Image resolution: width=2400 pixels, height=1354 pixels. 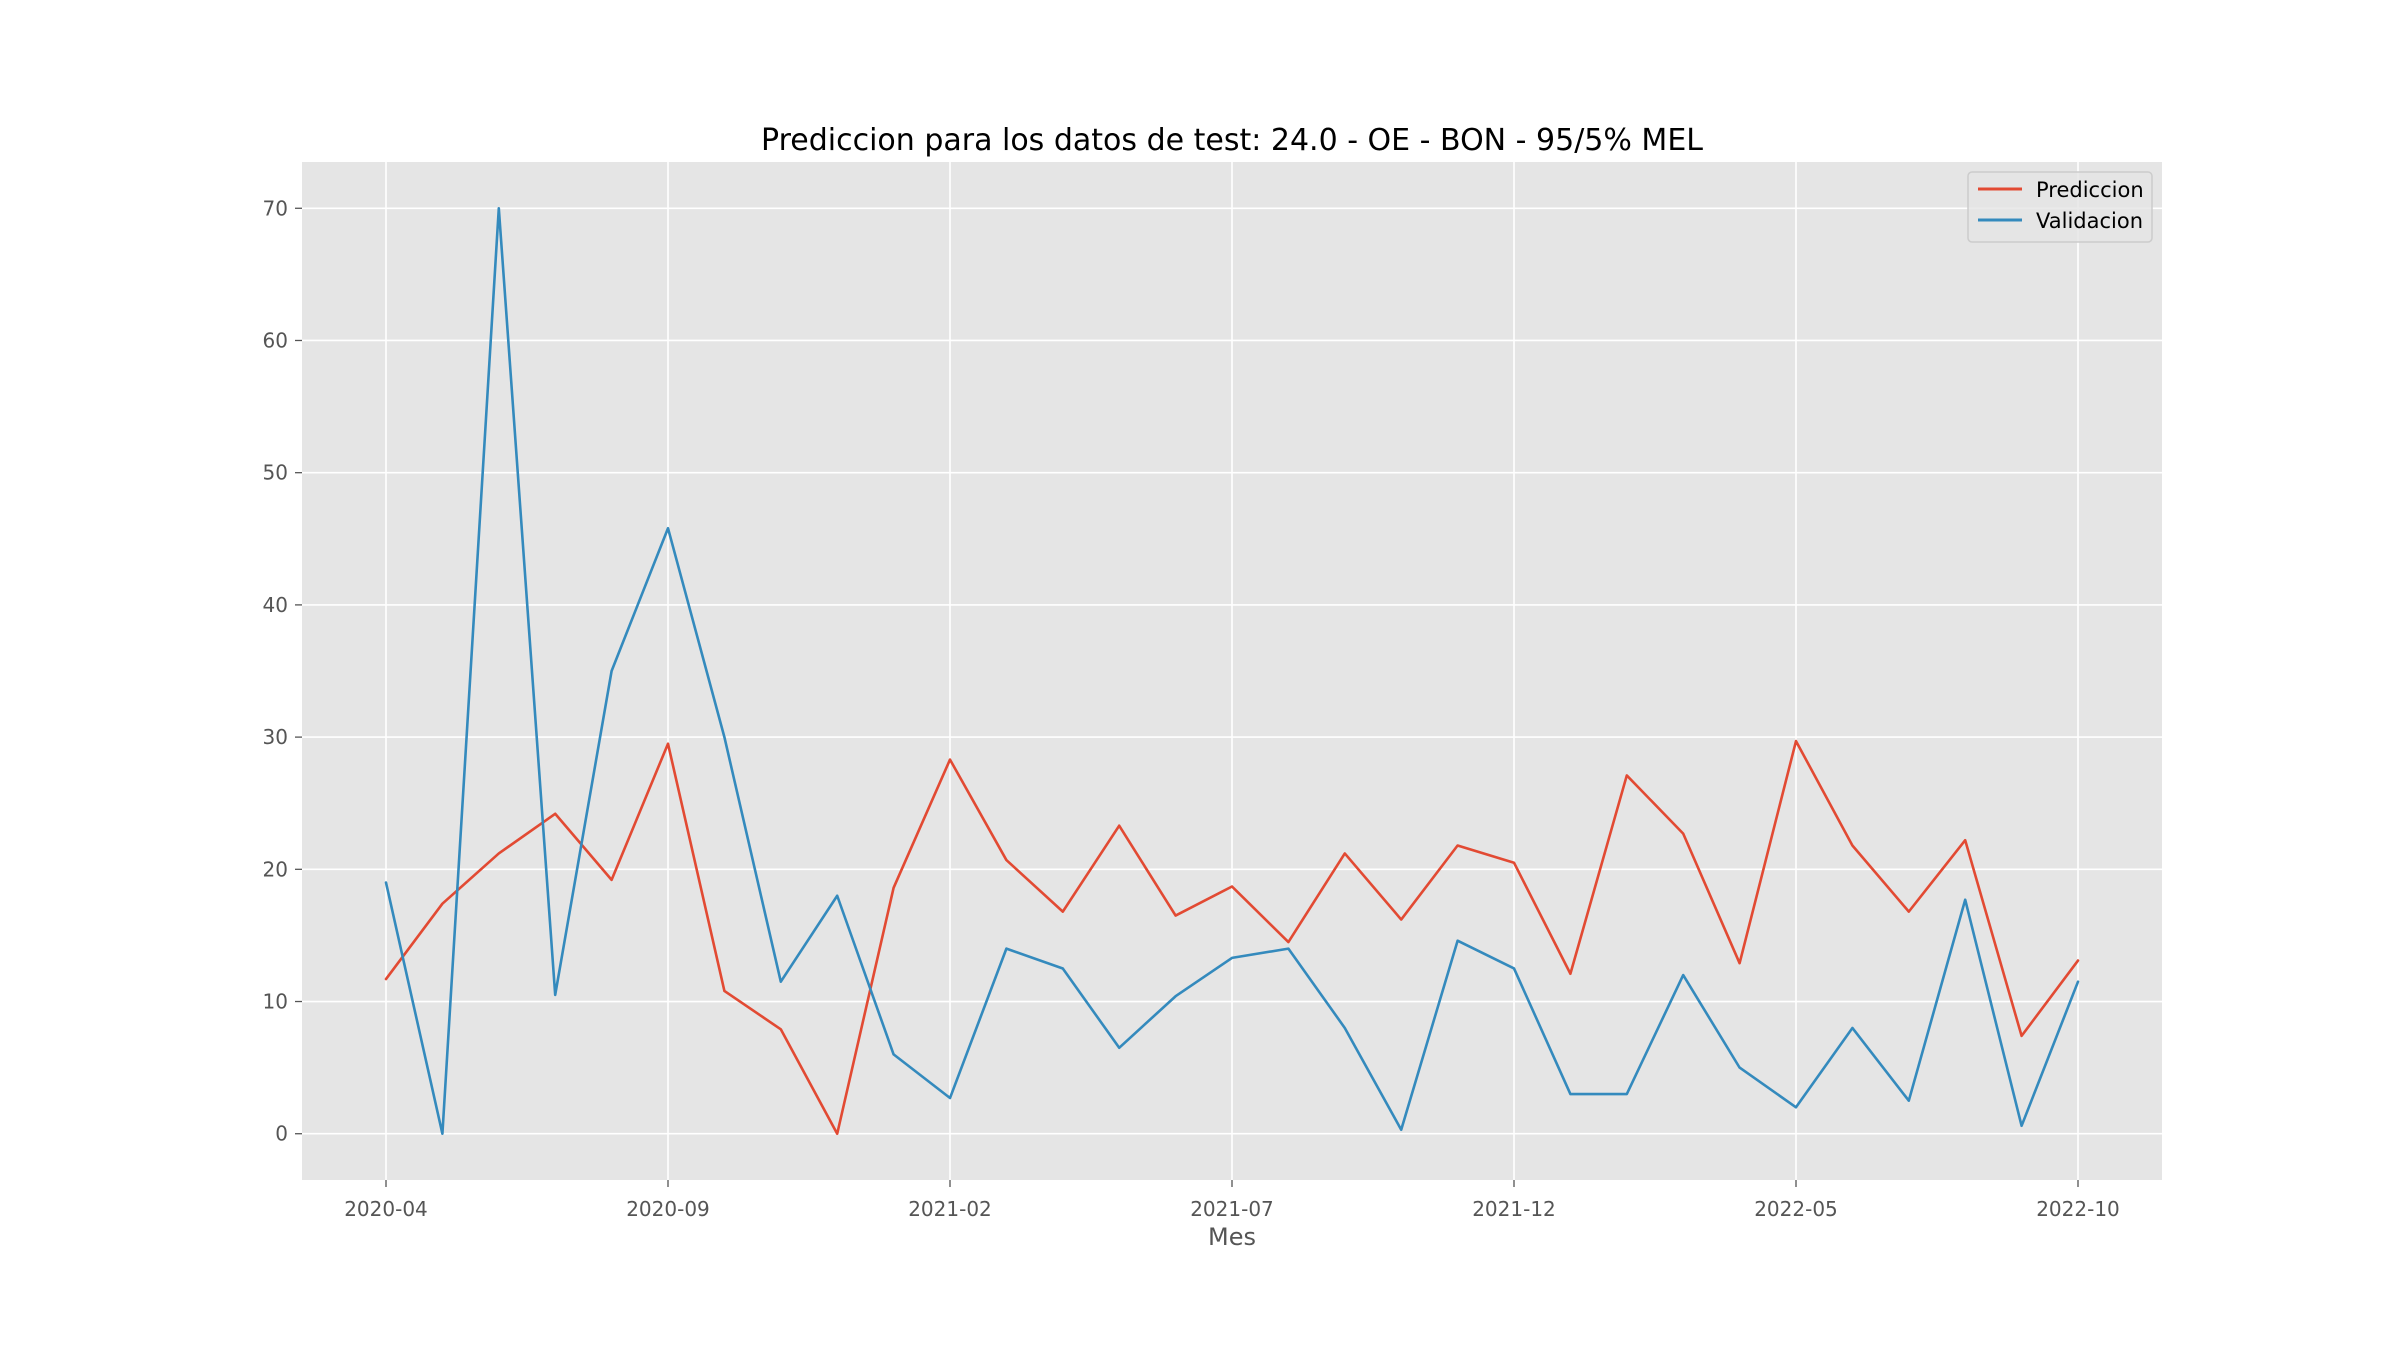 I want to click on x-tick-label: 2020-04, so click(x=386, y=1209).